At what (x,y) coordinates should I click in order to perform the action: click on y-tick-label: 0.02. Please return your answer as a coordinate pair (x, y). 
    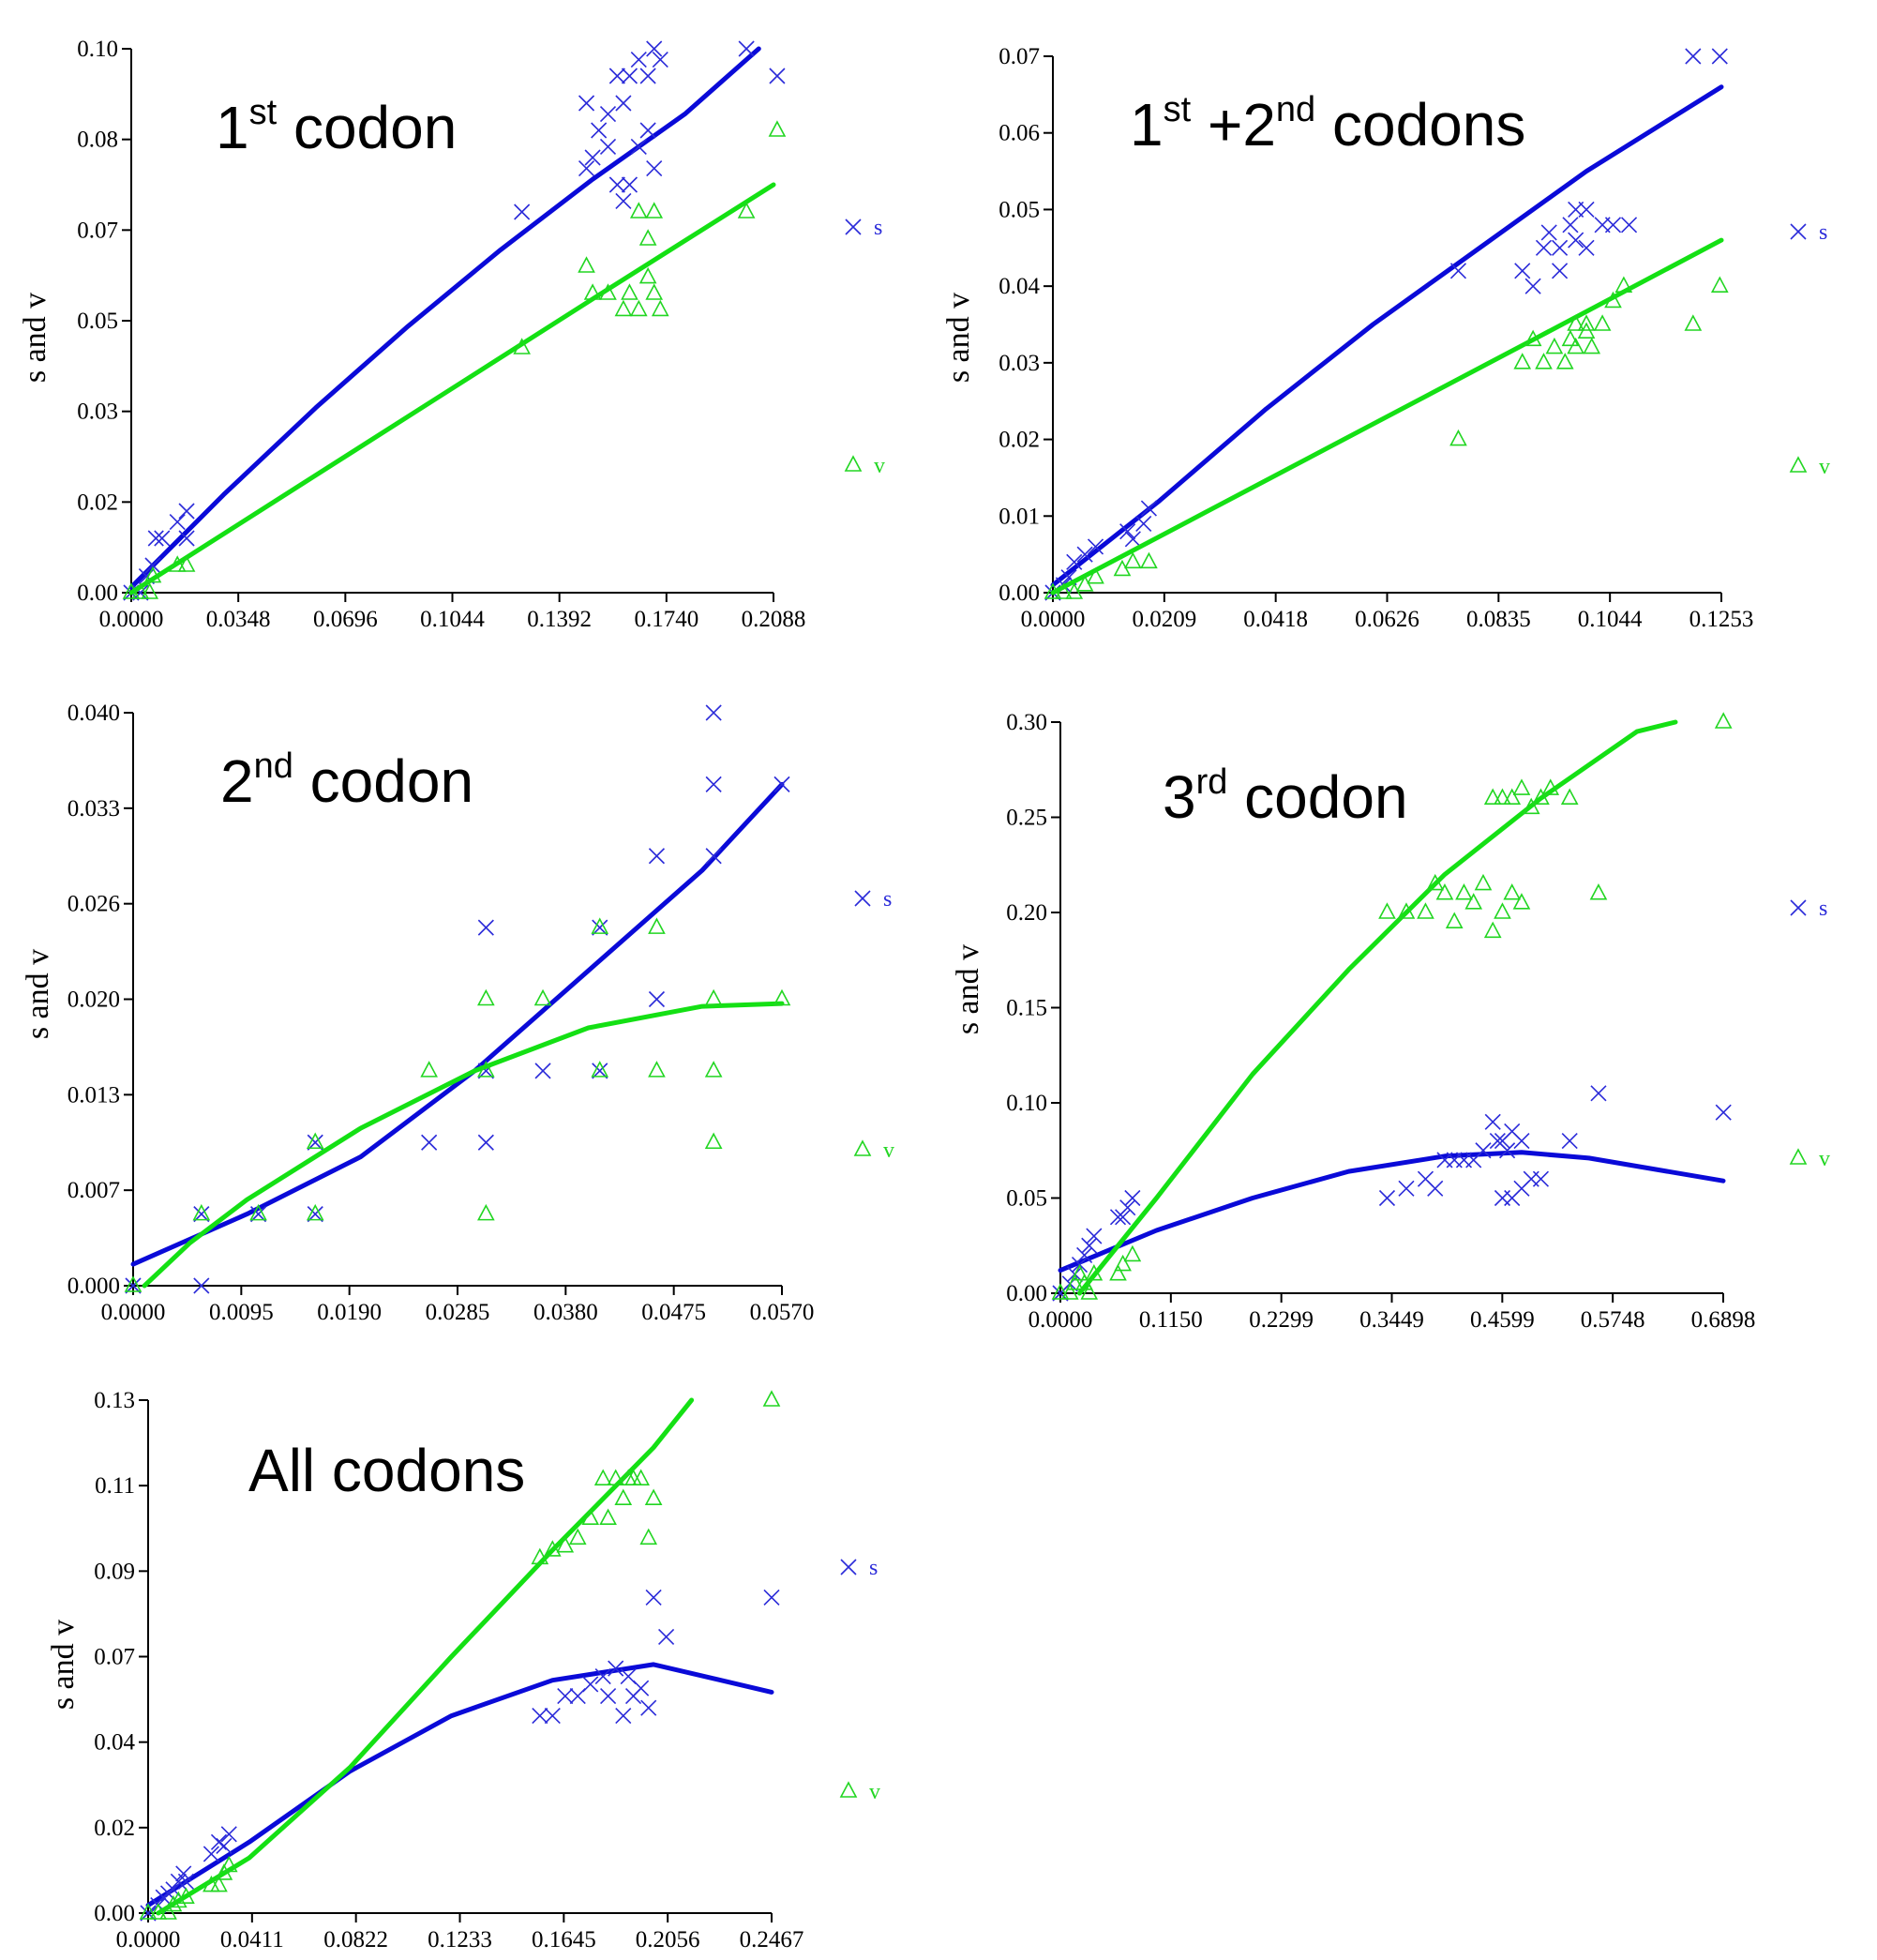
    Looking at the image, I should click on (1019, 441).